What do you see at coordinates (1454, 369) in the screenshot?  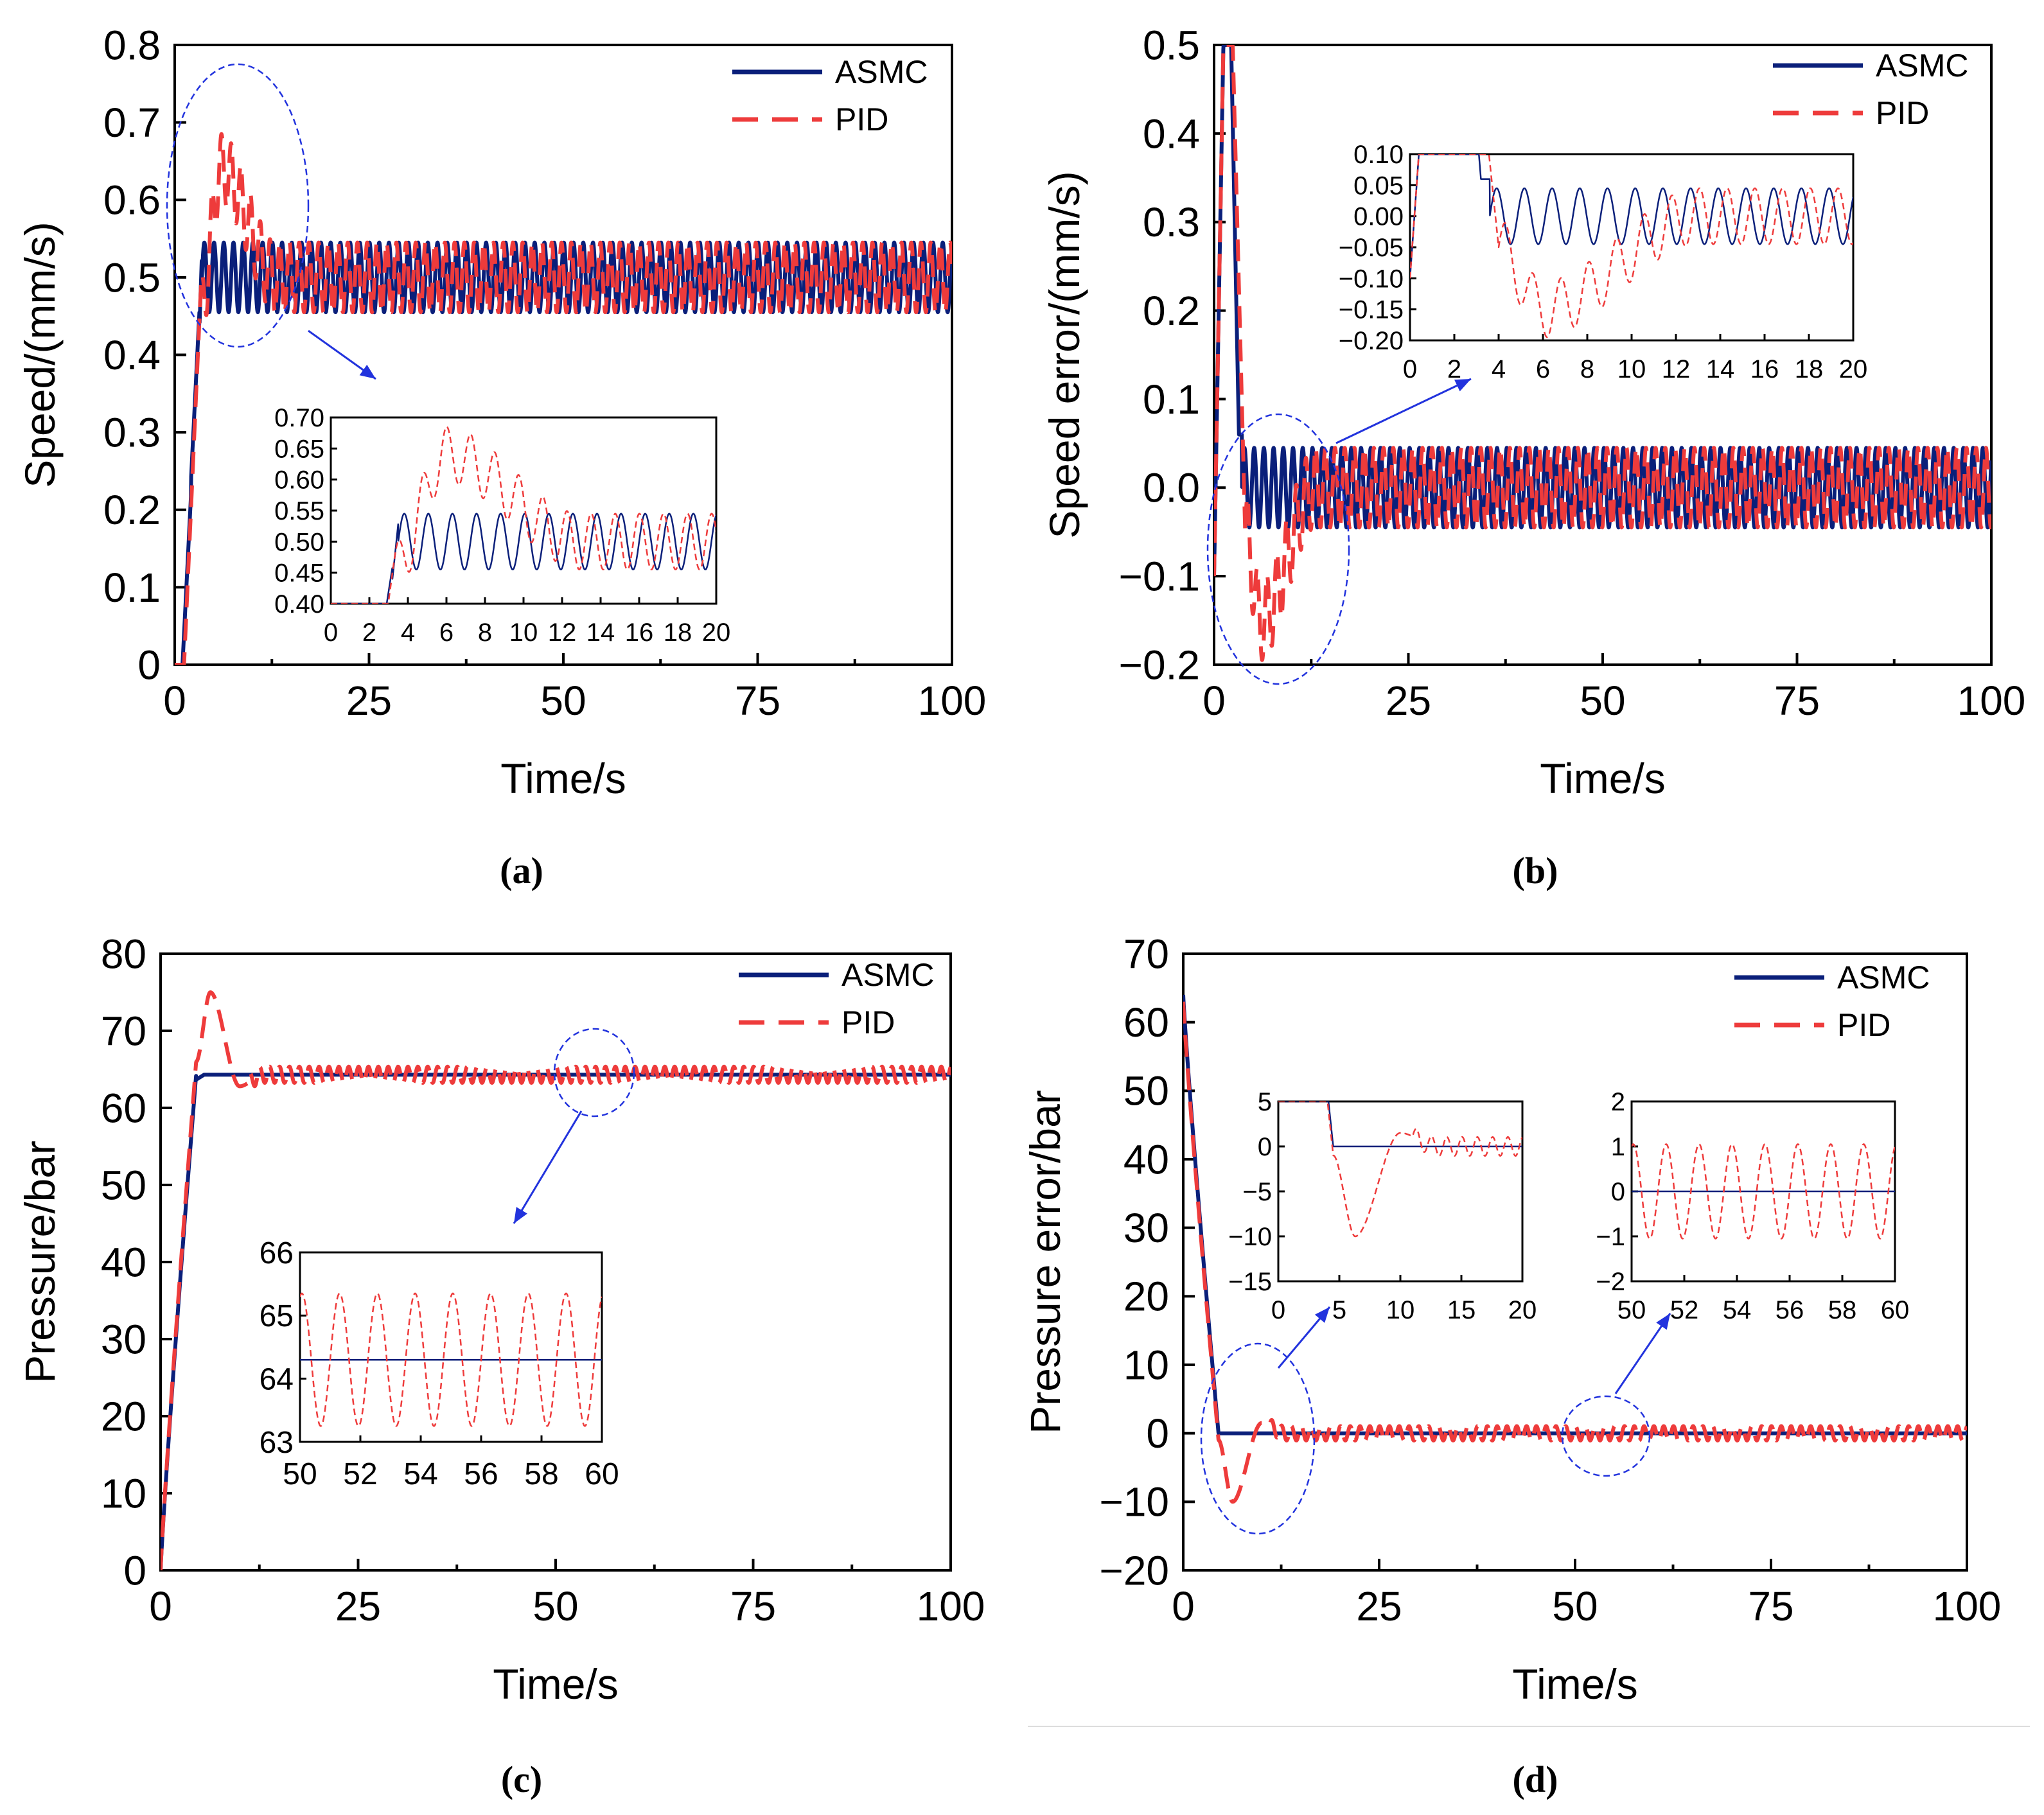 I see `inset-x-tick-label: 2` at bounding box center [1454, 369].